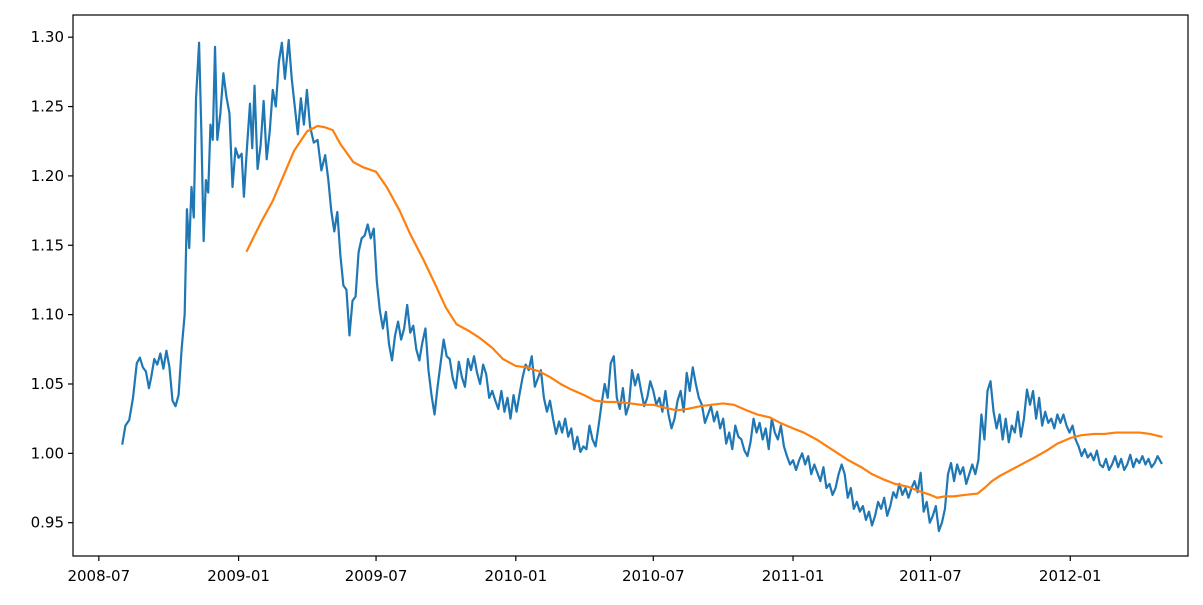 The width and height of the screenshot is (1203, 605). Describe the element at coordinates (98, 576) in the screenshot. I see `x-tick-label: 2008-07` at that location.